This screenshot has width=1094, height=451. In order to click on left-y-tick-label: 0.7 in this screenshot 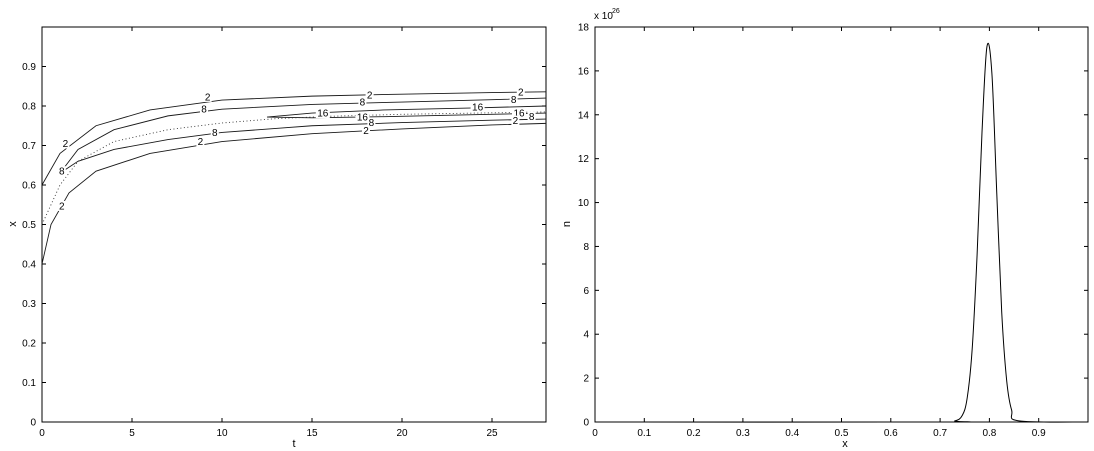, I will do `click(29, 146)`.